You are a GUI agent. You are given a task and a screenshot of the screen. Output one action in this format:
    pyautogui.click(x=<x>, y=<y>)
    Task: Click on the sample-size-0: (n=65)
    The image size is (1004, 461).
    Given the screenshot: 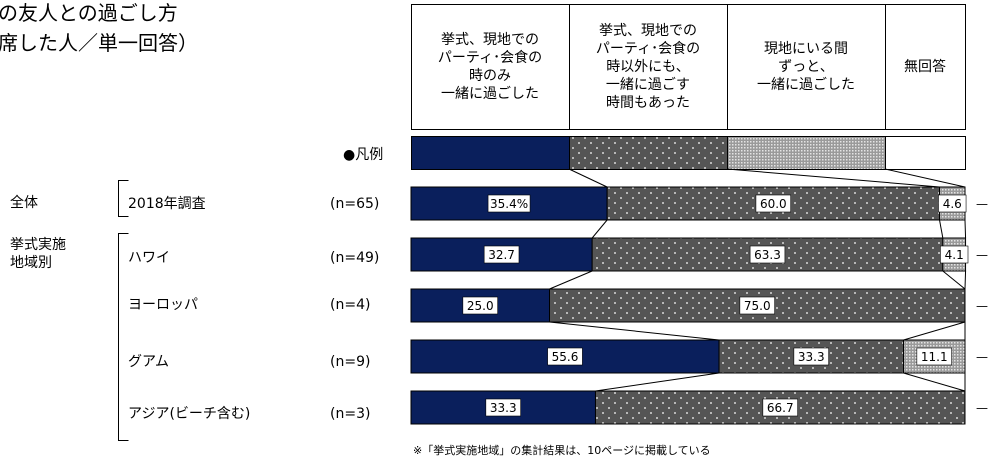 What is the action you would take?
    pyautogui.click(x=355, y=204)
    